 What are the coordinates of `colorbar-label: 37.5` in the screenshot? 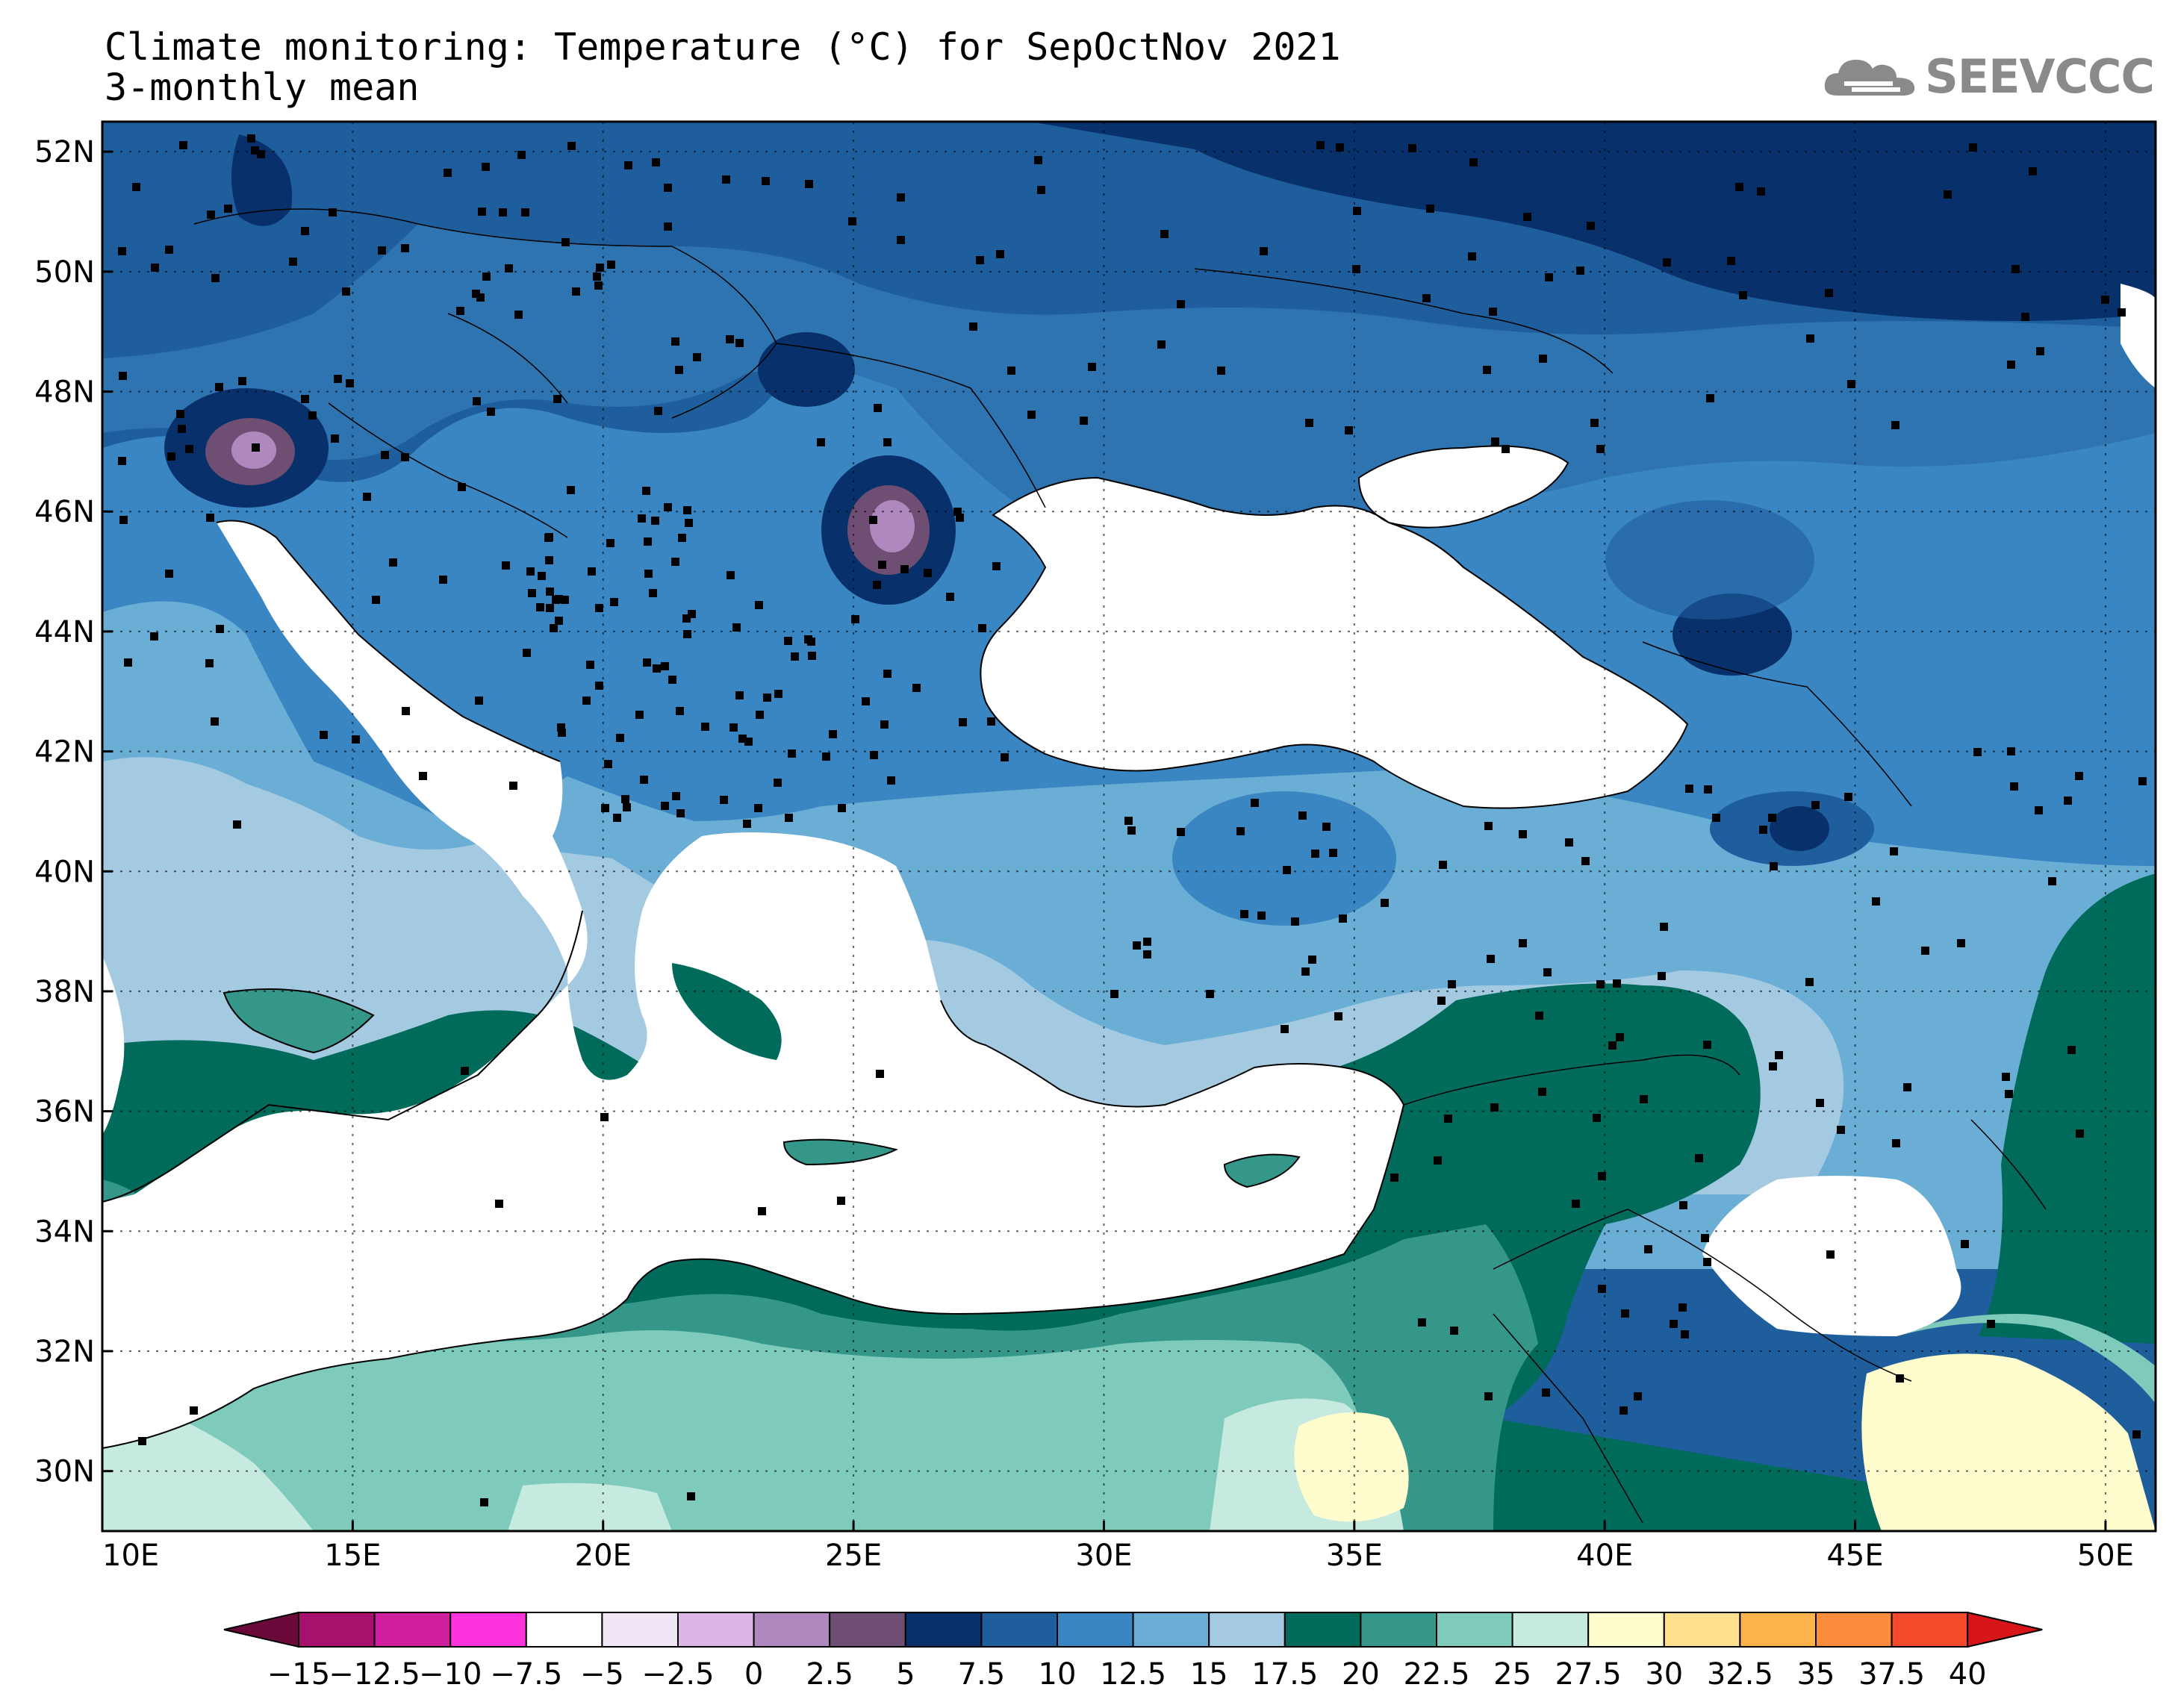 It's located at (1891, 1674).